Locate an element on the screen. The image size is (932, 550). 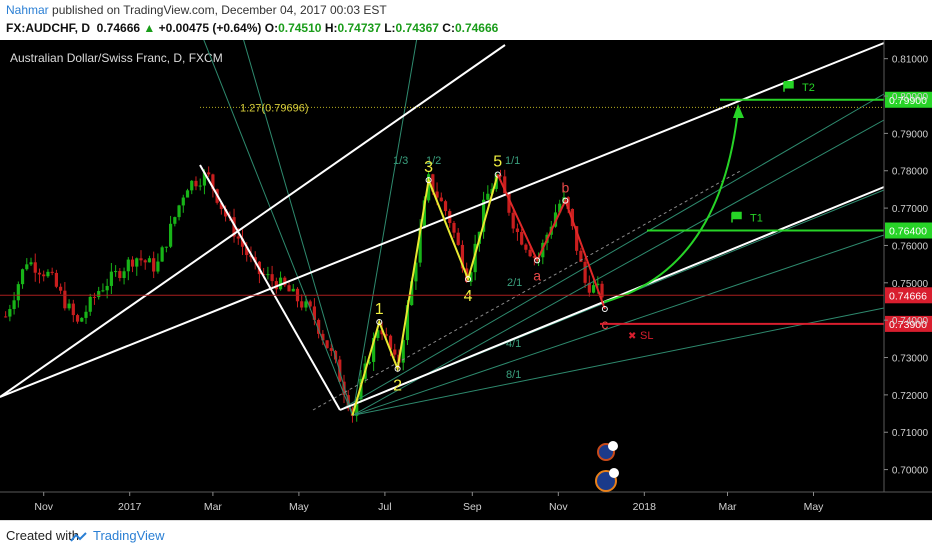
price-tag-text: 0.79900 is located at coordinates (908, 101).